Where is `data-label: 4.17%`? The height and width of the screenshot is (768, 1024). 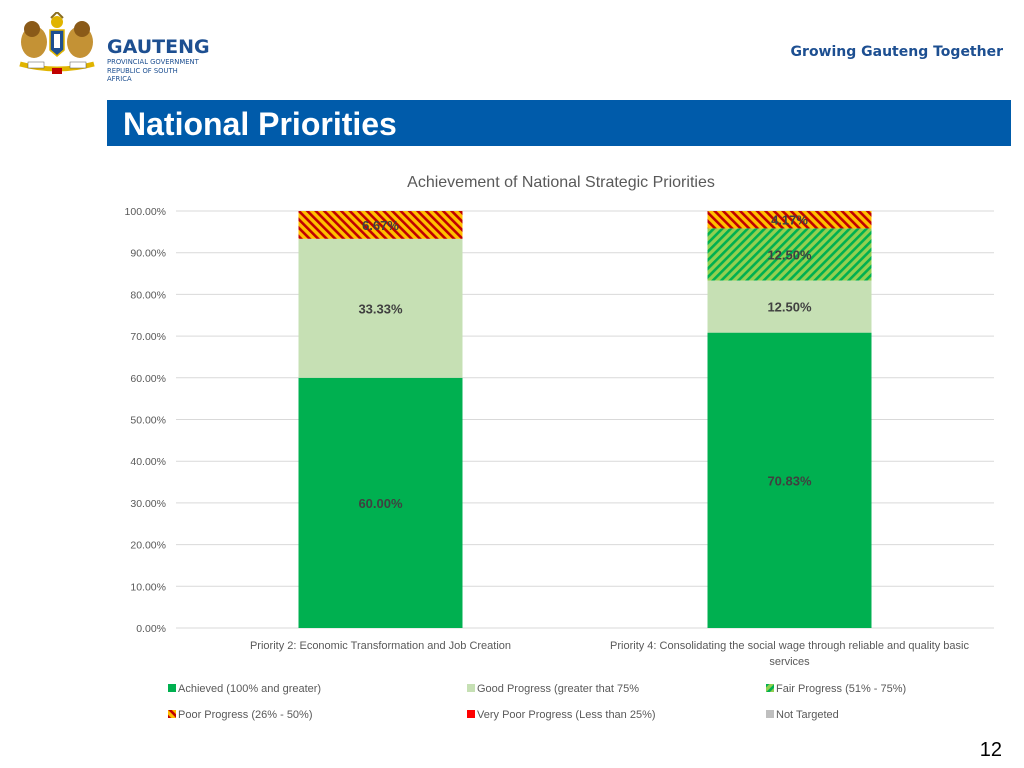 data-label: 4.17% is located at coordinates (789, 220).